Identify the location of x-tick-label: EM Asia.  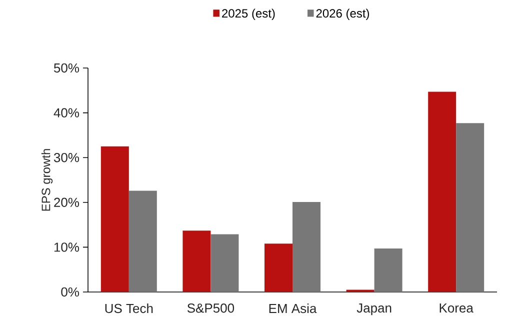
(293, 309).